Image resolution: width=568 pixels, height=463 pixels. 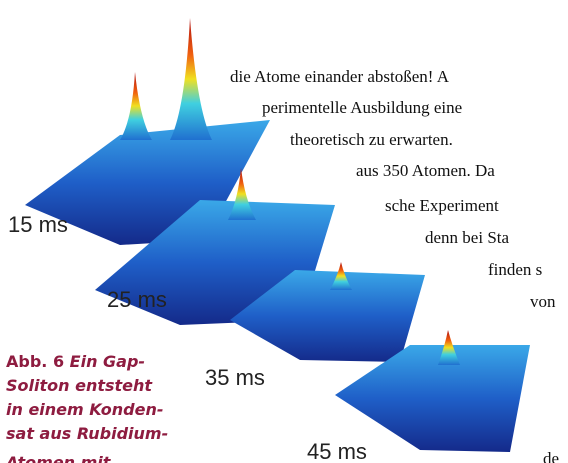 What do you see at coordinates (137, 299) in the screenshot?
I see `time-label: 25 ms` at bounding box center [137, 299].